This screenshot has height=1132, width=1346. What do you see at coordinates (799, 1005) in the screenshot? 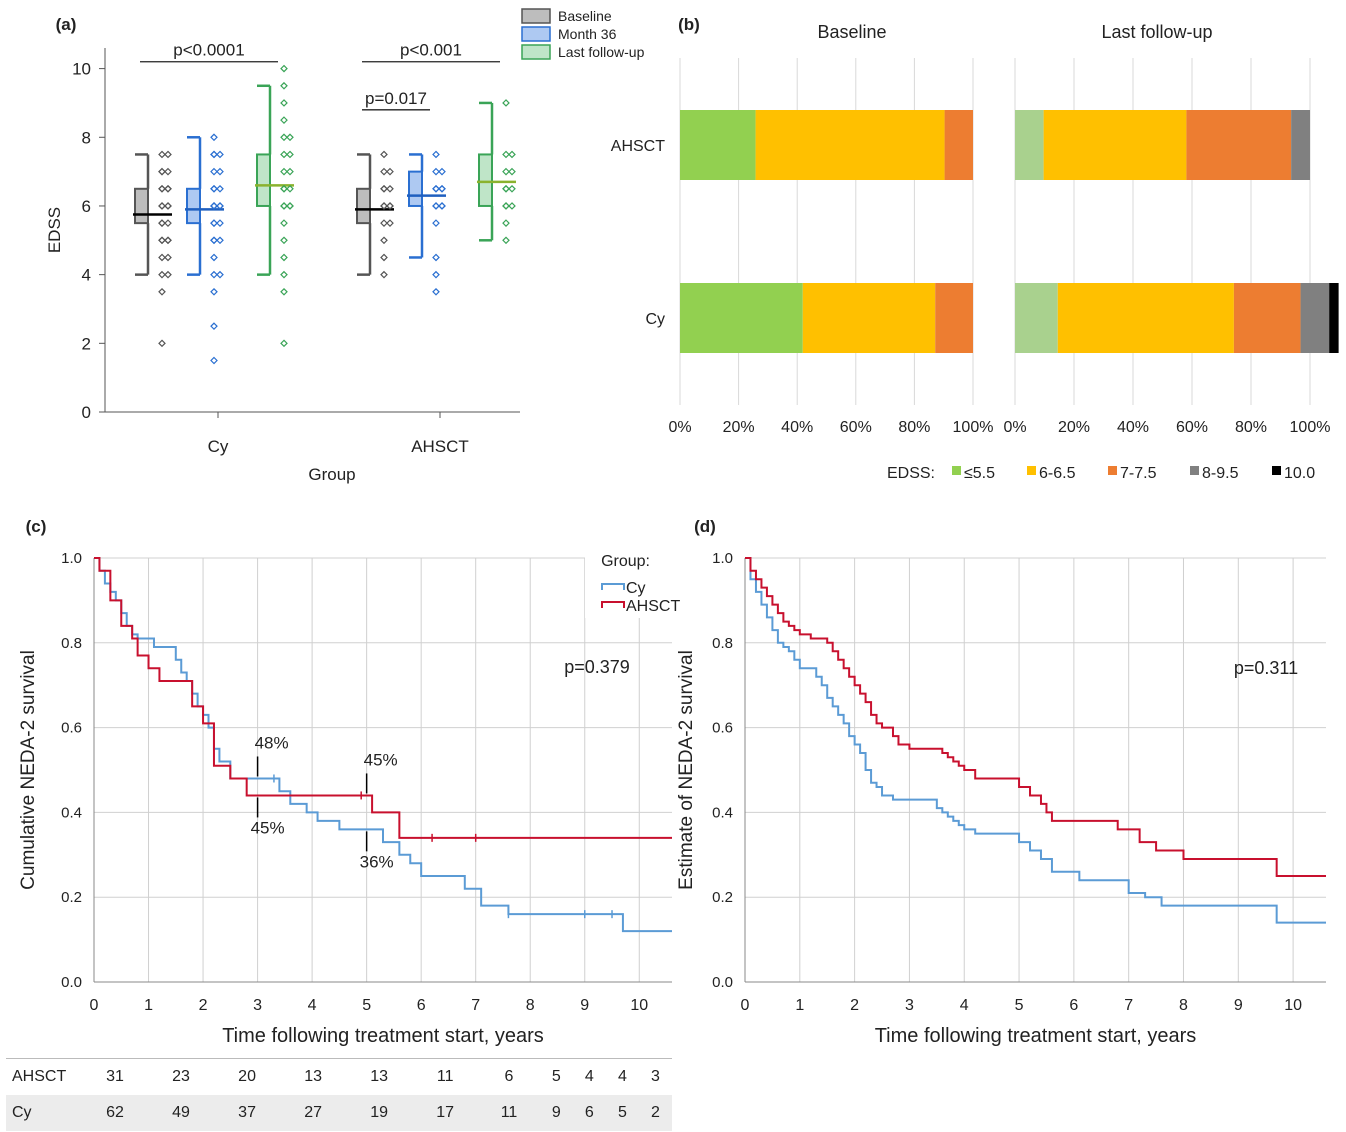
I see `d-x-tick-label: 1` at bounding box center [799, 1005].